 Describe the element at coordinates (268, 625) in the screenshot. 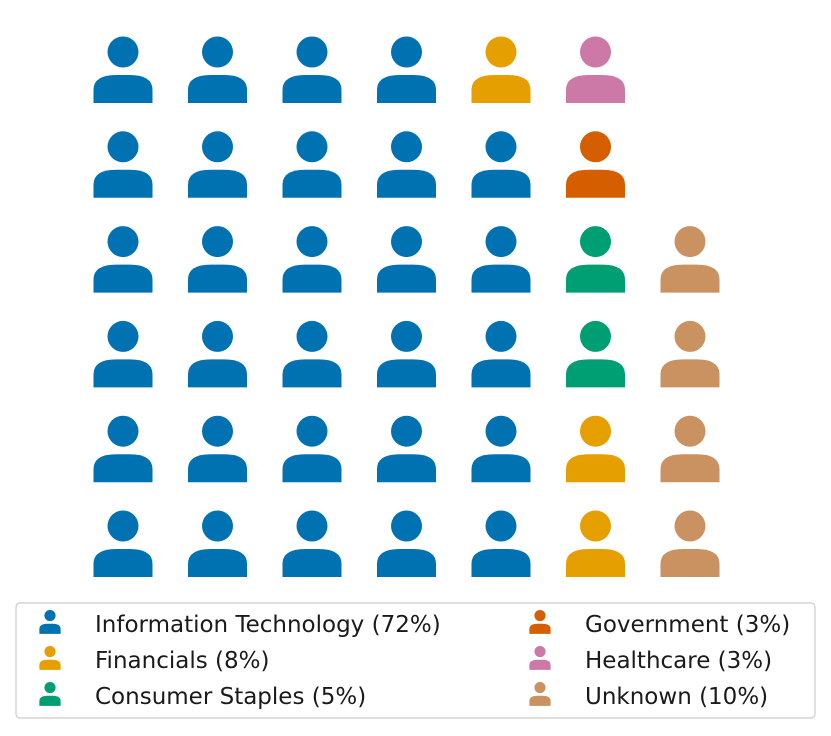

I see `legend-label: Information Technology (72%)` at that location.